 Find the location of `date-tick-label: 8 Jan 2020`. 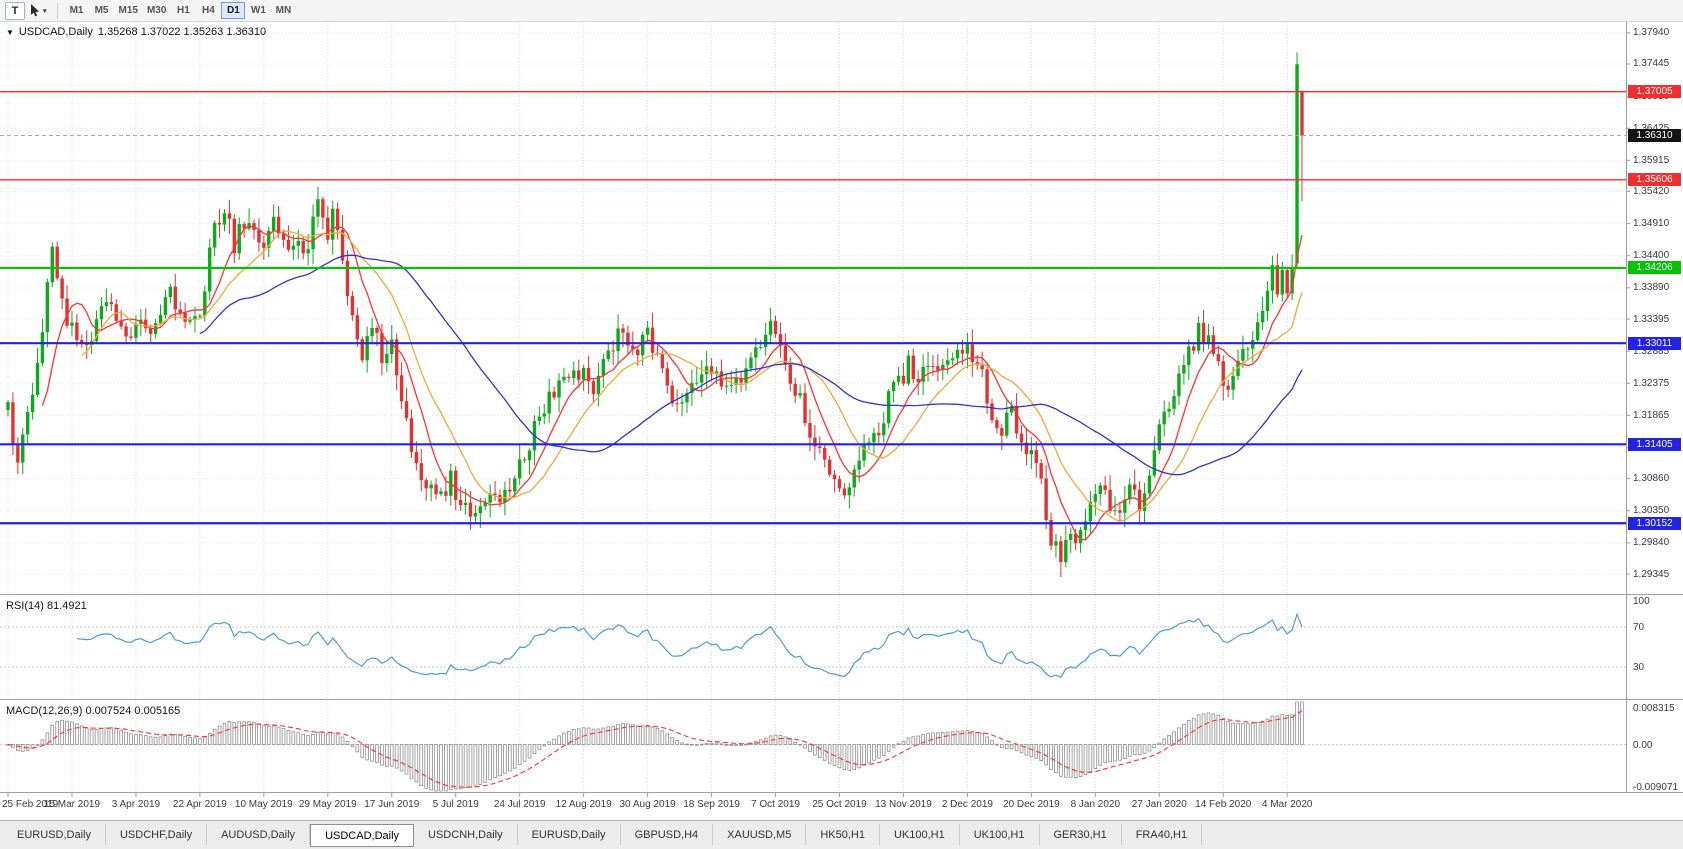

date-tick-label: 8 Jan 2020 is located at coordinates (1095, 804).